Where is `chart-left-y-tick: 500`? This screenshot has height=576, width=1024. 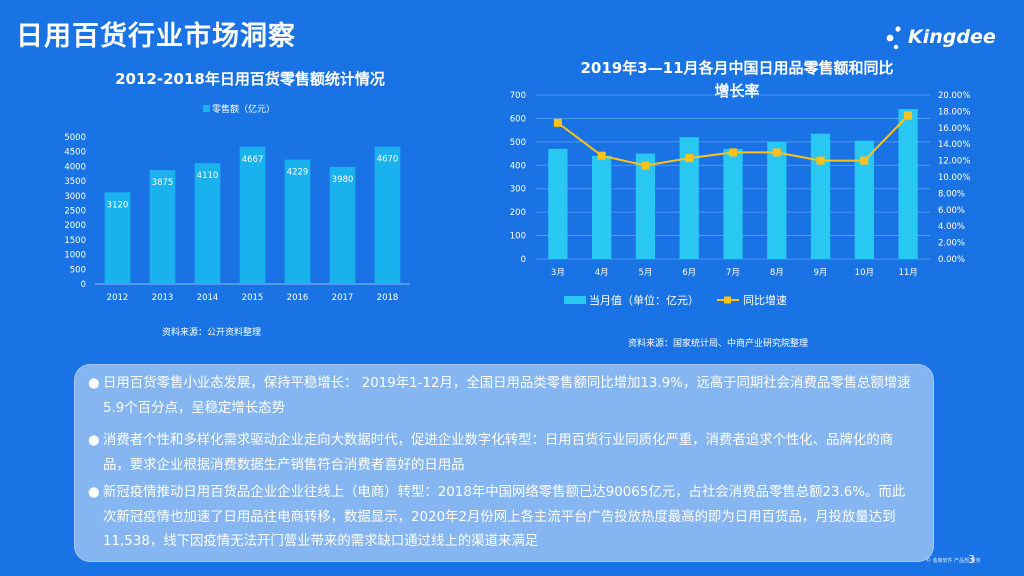 chart-left-y-tick: 500 is located at coordinates (78, 270).